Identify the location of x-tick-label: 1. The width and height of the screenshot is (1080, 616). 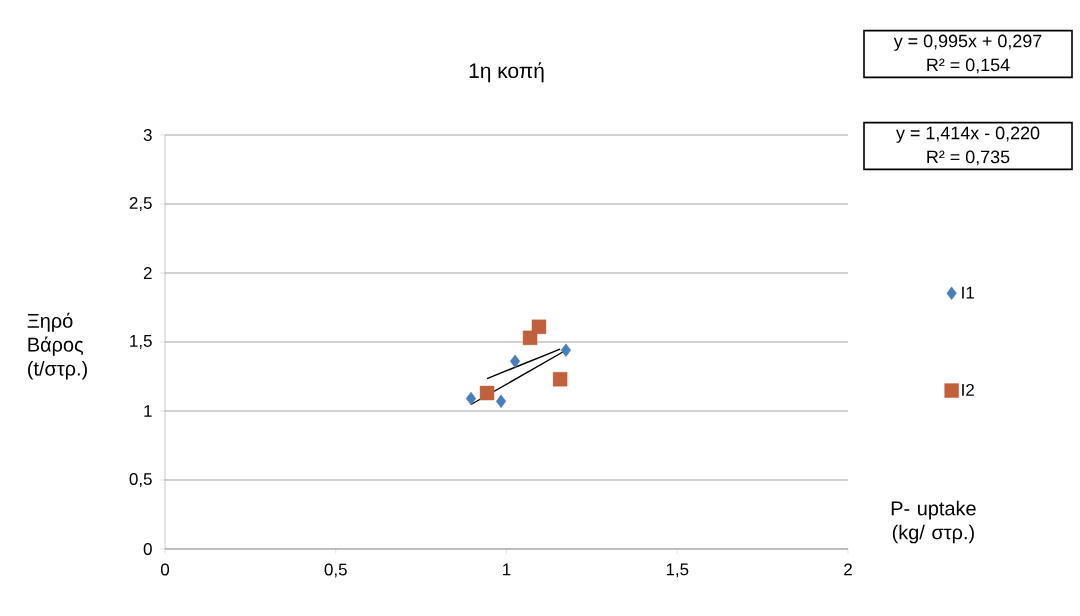
(507, 569).